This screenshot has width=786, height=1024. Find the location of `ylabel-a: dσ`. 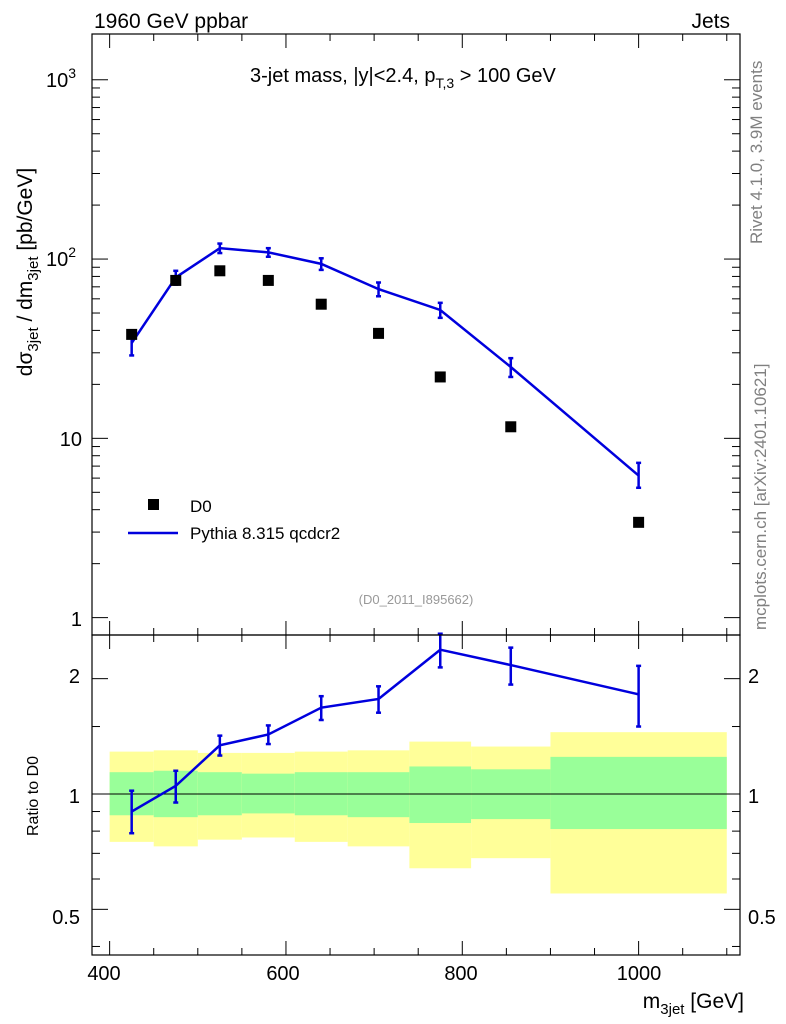

ylabel-a: dσ is located at coordinates (25, 364).